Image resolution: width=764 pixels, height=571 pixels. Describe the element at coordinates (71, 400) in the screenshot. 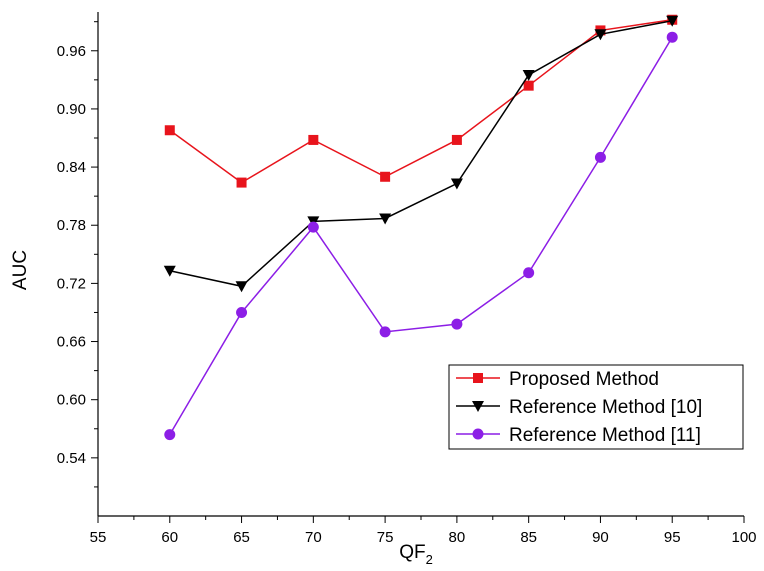

I see `y-tick-label: 0.60` at that location.